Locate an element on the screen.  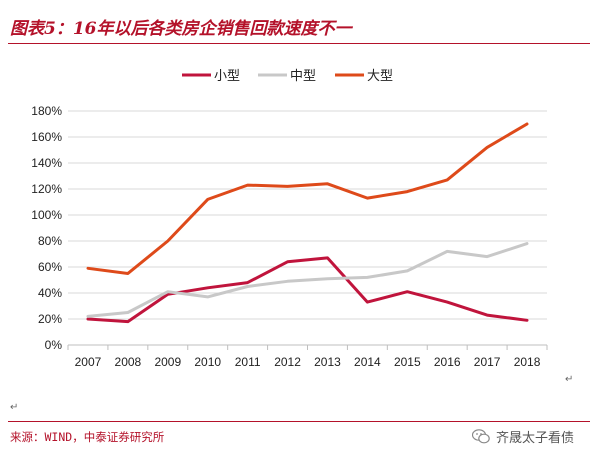
title-divider is located at coordinates (299, 43).